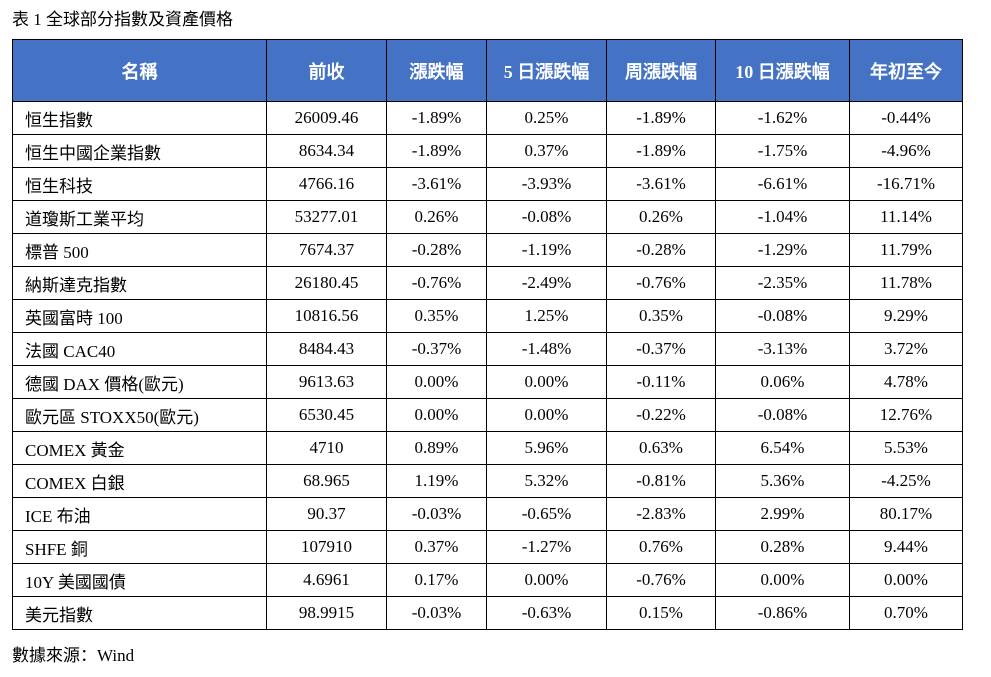 The height and width of the screenshot is (677, 991). I want to click on change-10d-cell: 0.06%, so click(782, 382).